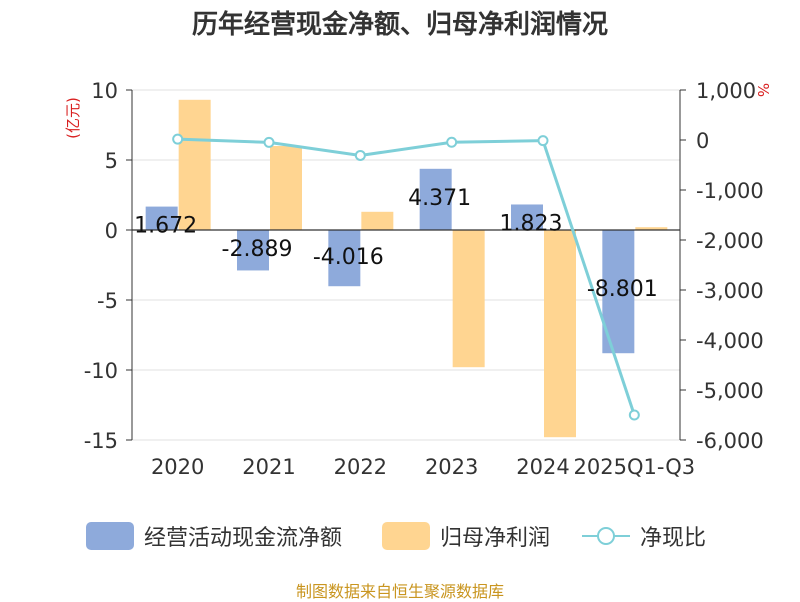 This screenshot has height=602, width=800. Describe the element at coordinates (73, 118) in the screenshot. I see `left-axis-unit-label: (亿元)` at that location.